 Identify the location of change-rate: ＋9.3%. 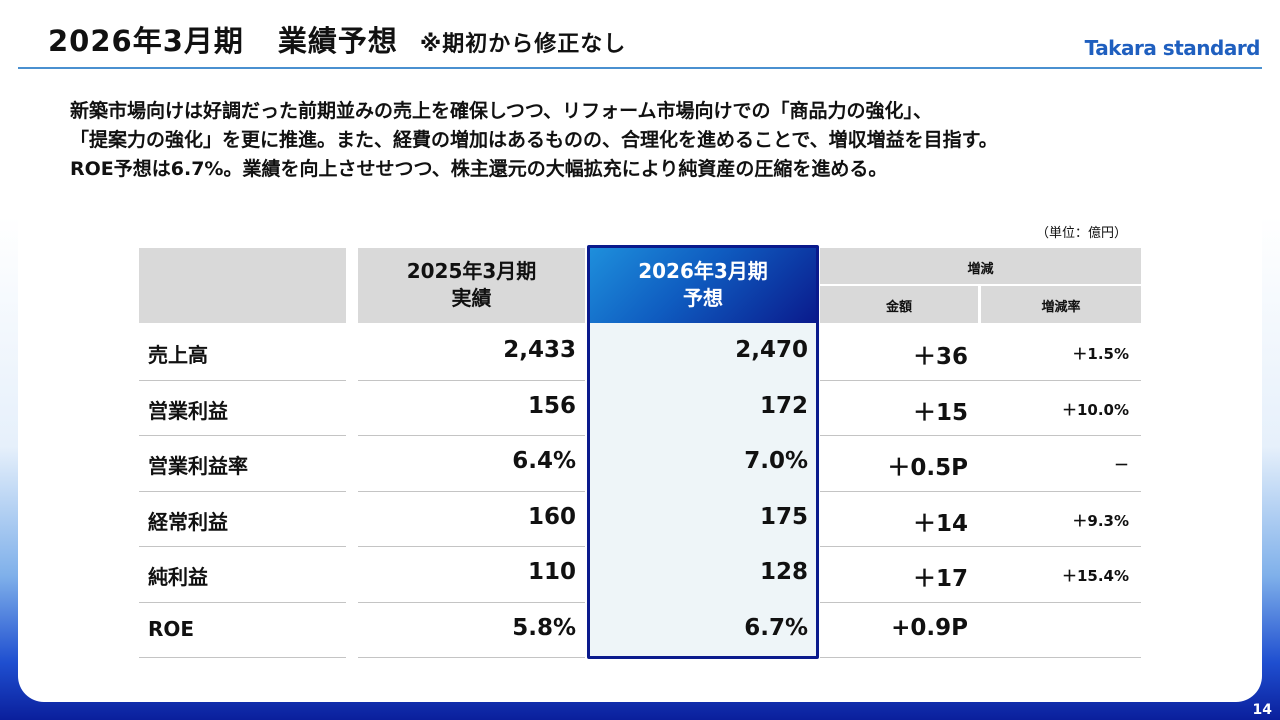
(1100, 521).